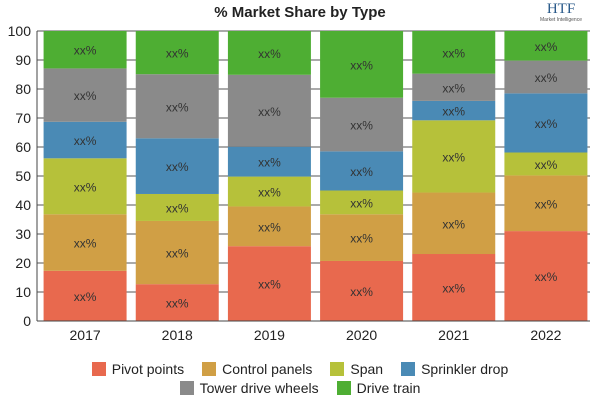  Describe the element at coordinates (23, 147) in the screenshot. I see `y-tick-label: 60` at that location.